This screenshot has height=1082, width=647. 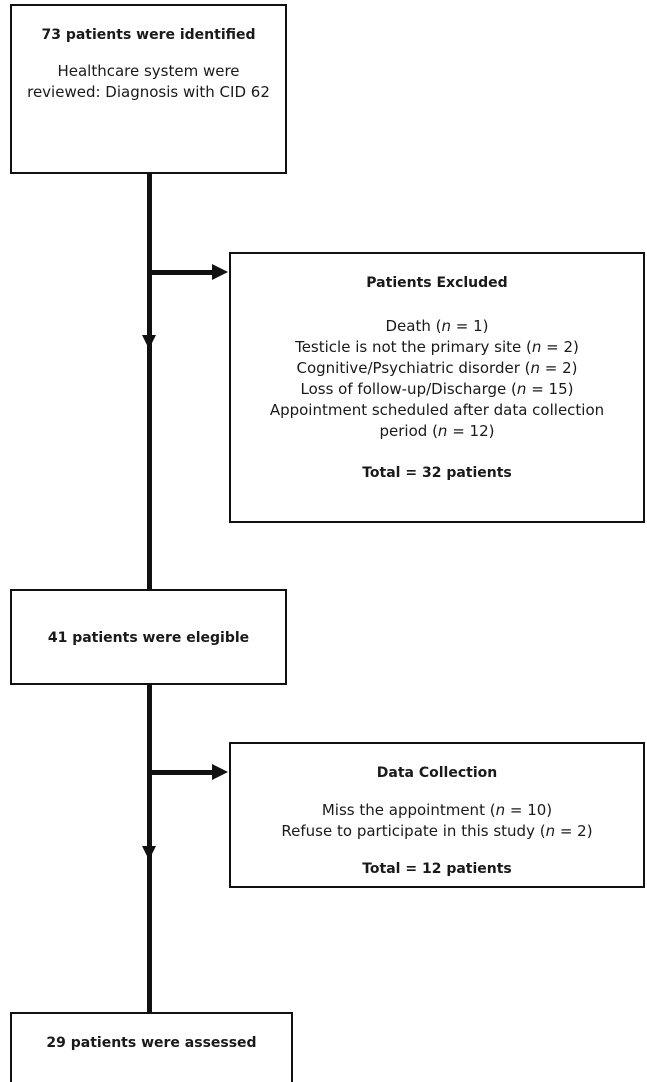 I want to click on excluded-item: Death (n = 1), so click(x=437, y=326).